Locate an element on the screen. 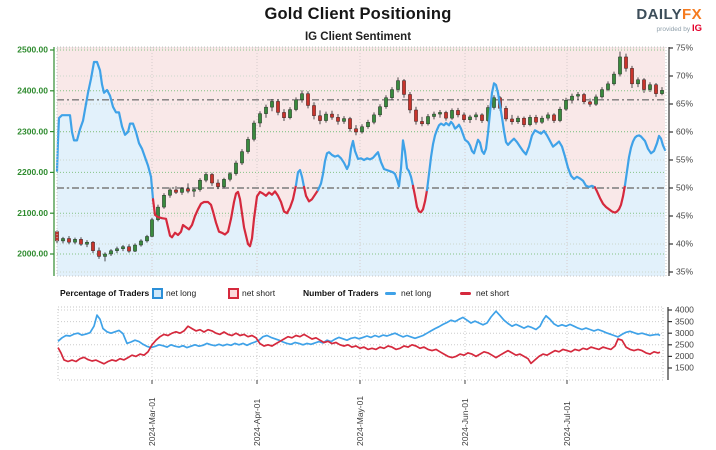 The height and width of the screenshot is (450, 716). count-axis-label: 1500 is located at coordinates (684, 368).